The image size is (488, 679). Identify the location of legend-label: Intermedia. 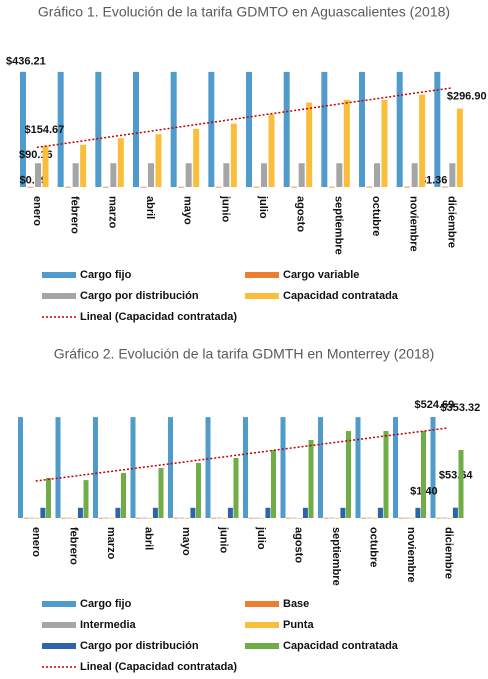
(108, 625).